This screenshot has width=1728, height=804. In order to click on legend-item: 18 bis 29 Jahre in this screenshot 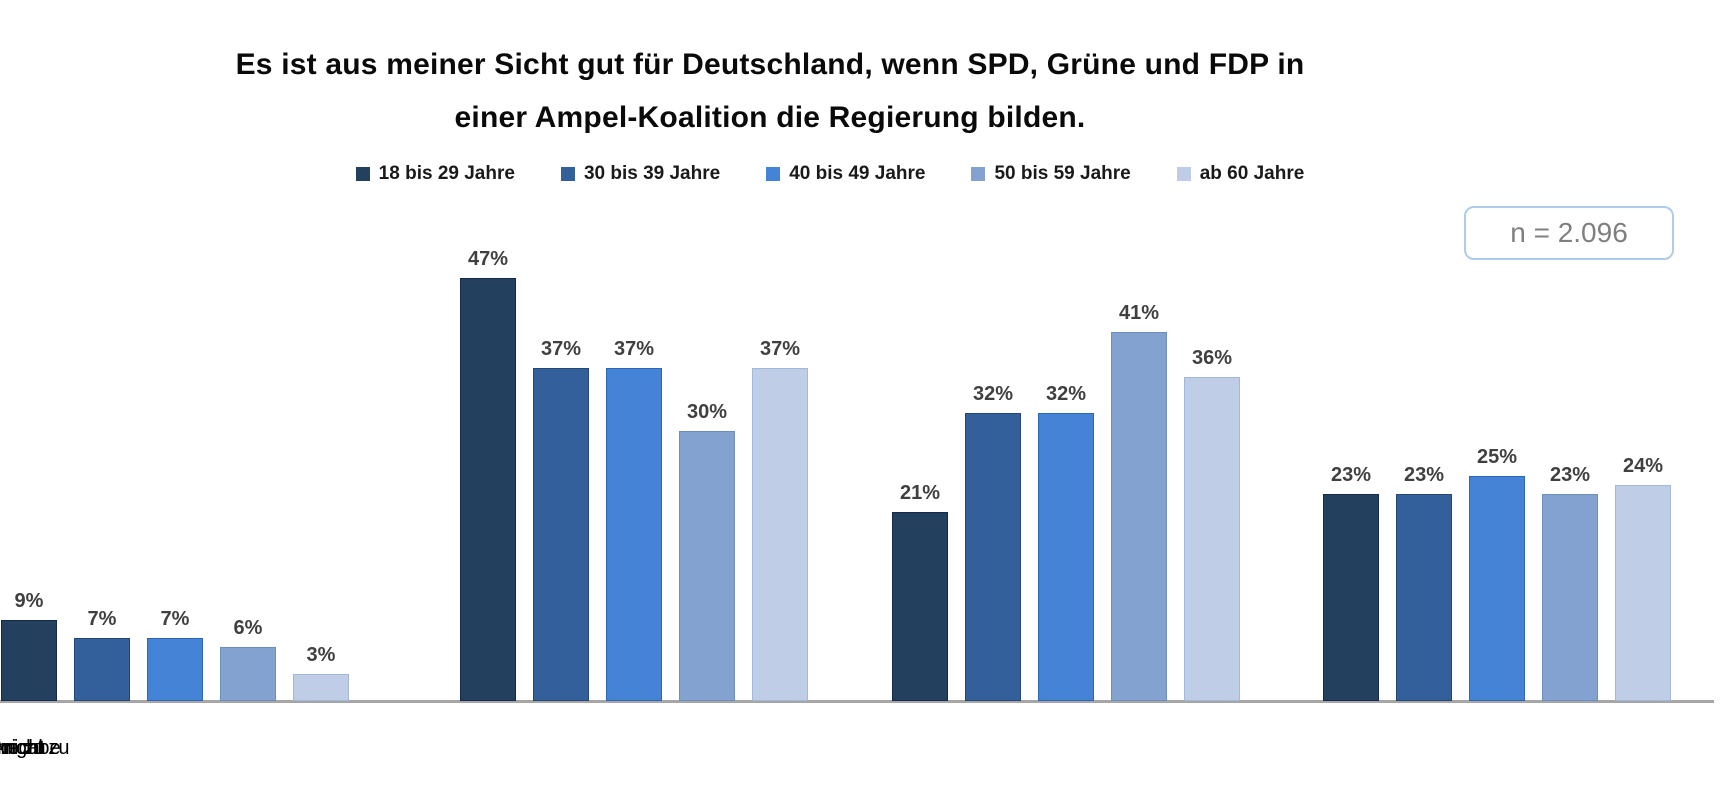, I will do `click(435, 174)`.